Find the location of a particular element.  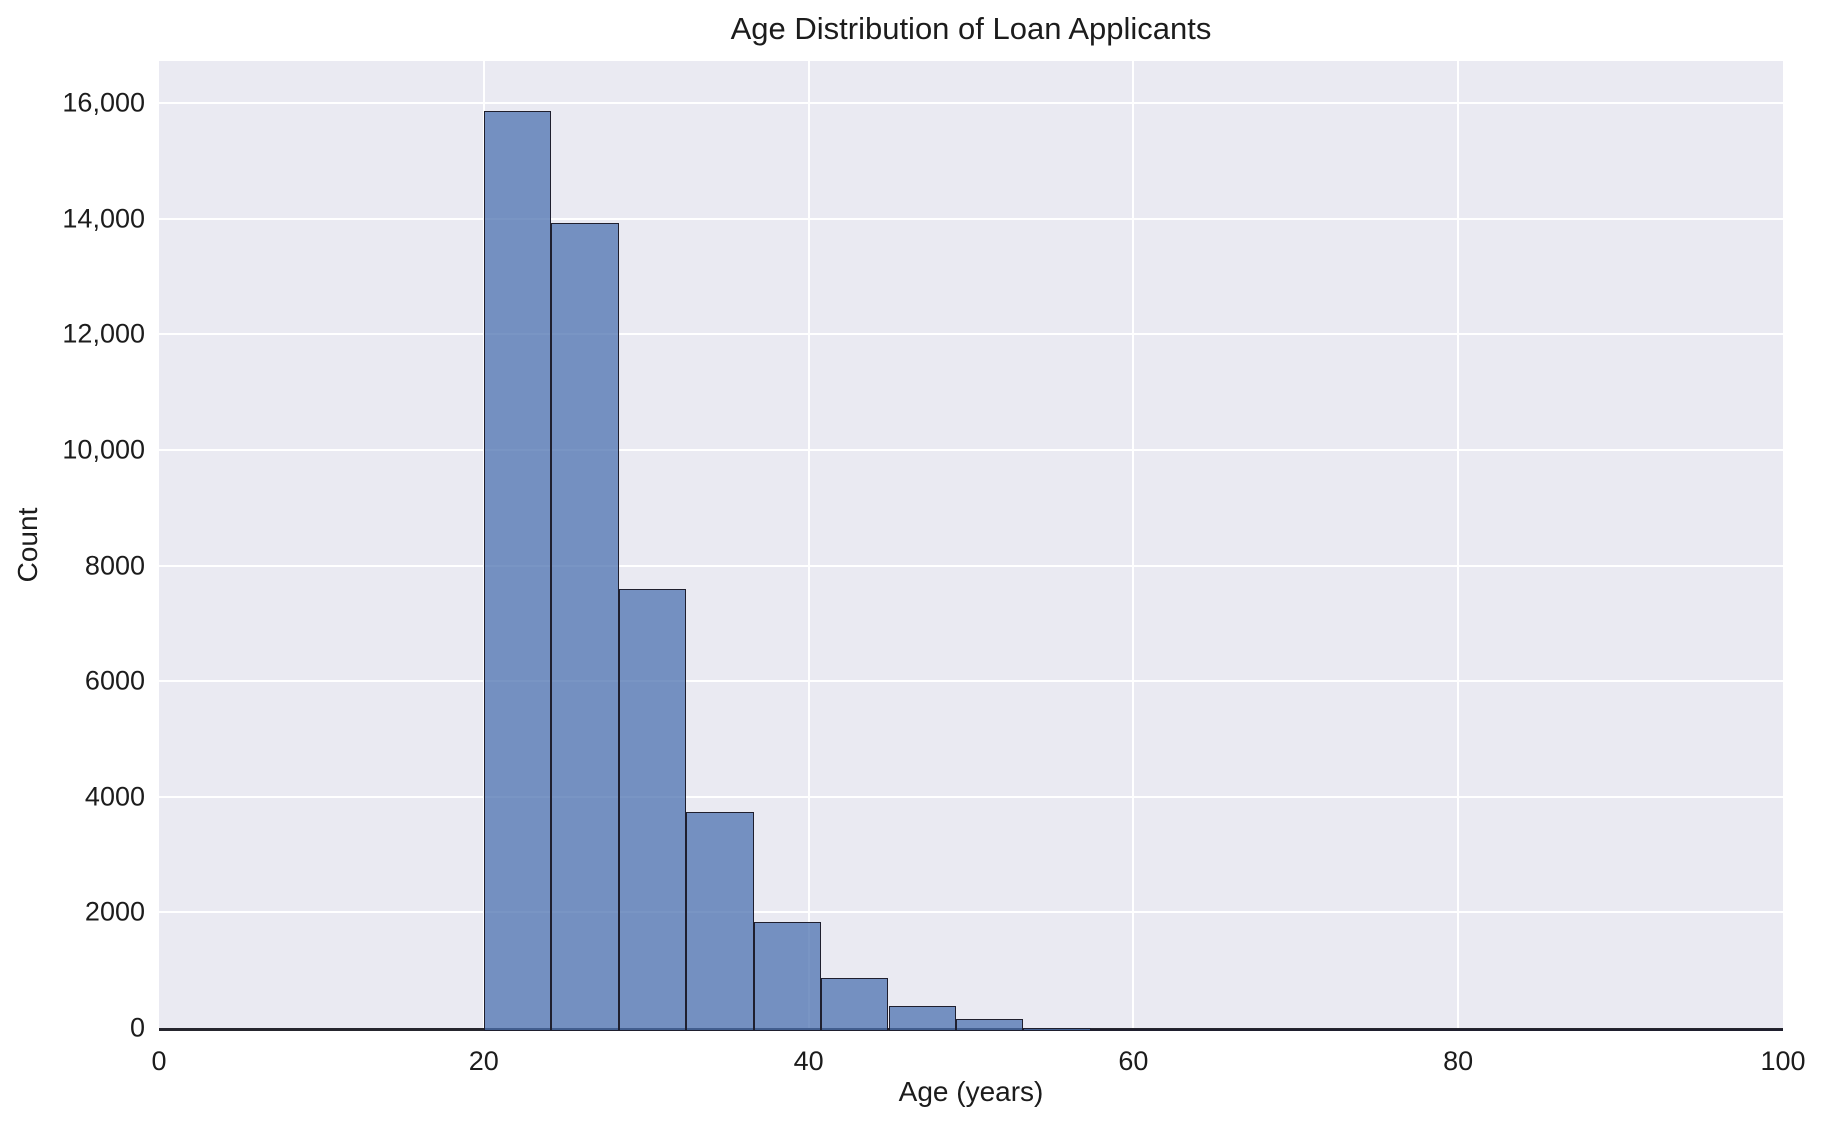

y-tick-label: 8000 is located at coordinates (114, 565).